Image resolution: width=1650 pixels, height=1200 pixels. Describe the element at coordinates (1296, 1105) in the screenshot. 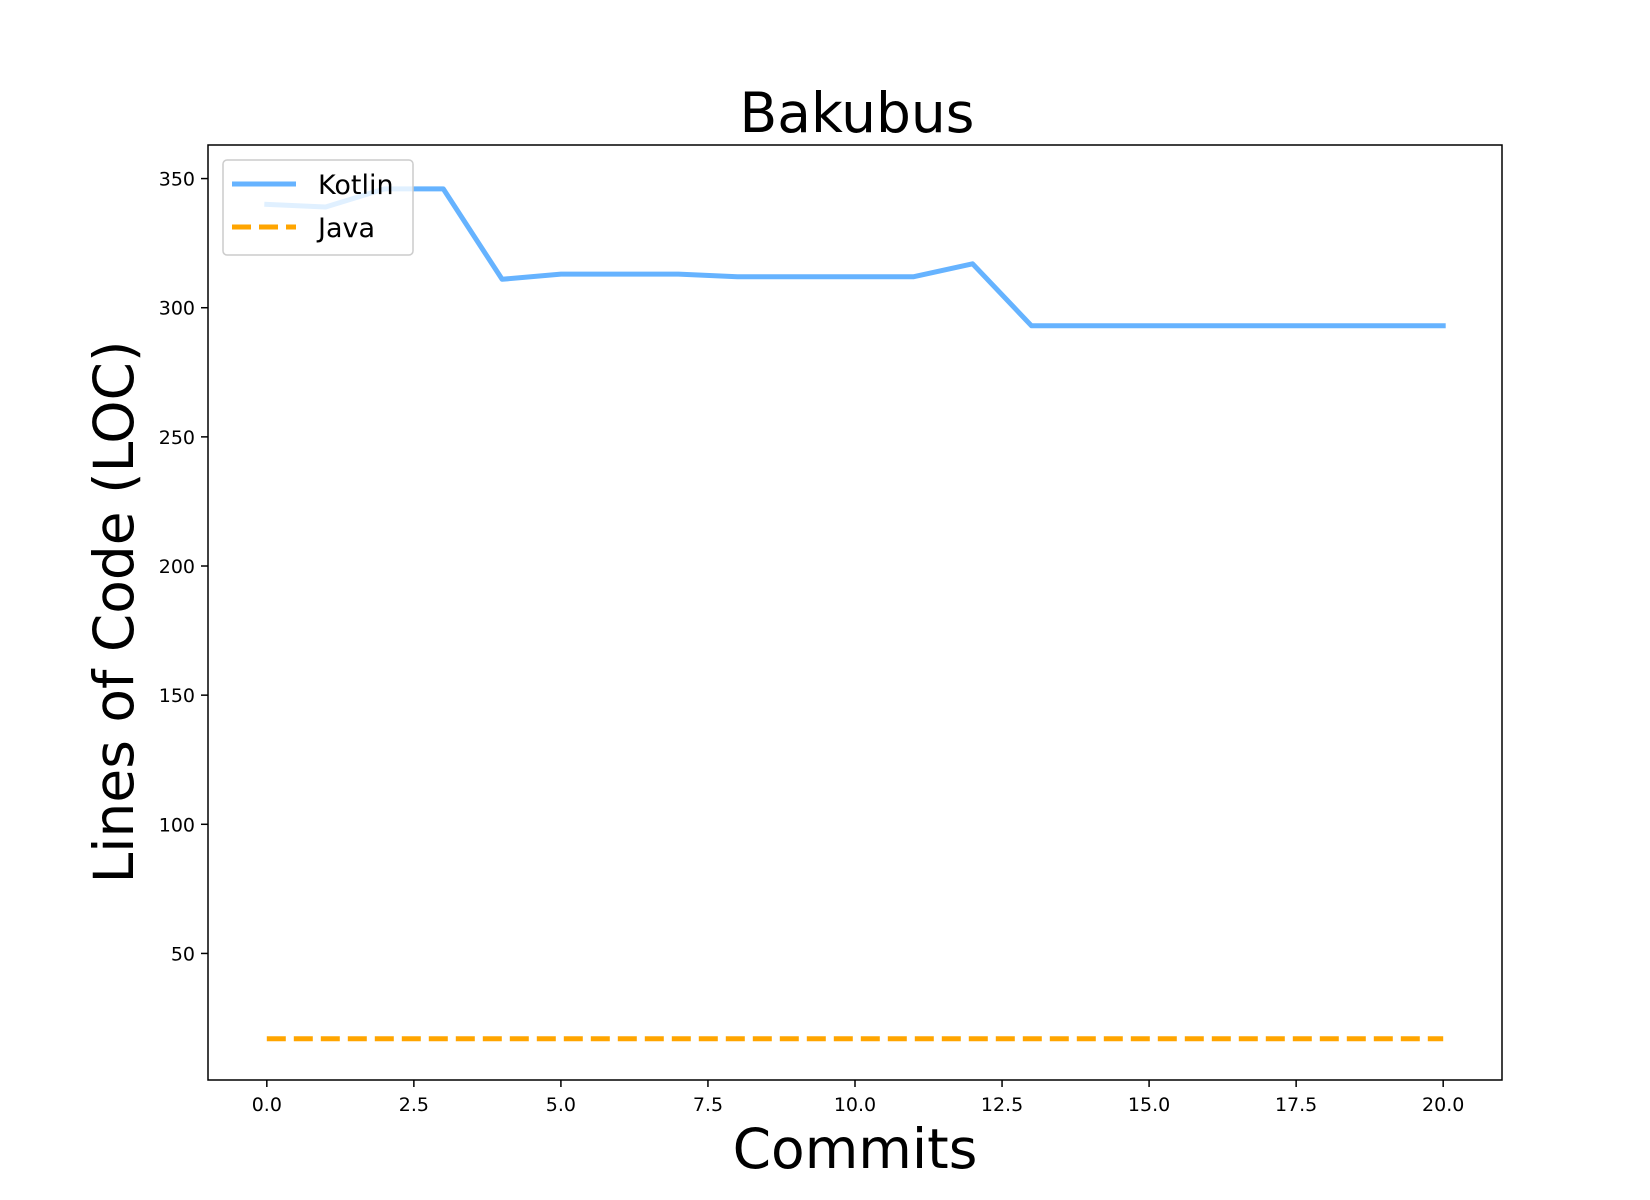

I see `x-tick-label: 17.5` at that location.